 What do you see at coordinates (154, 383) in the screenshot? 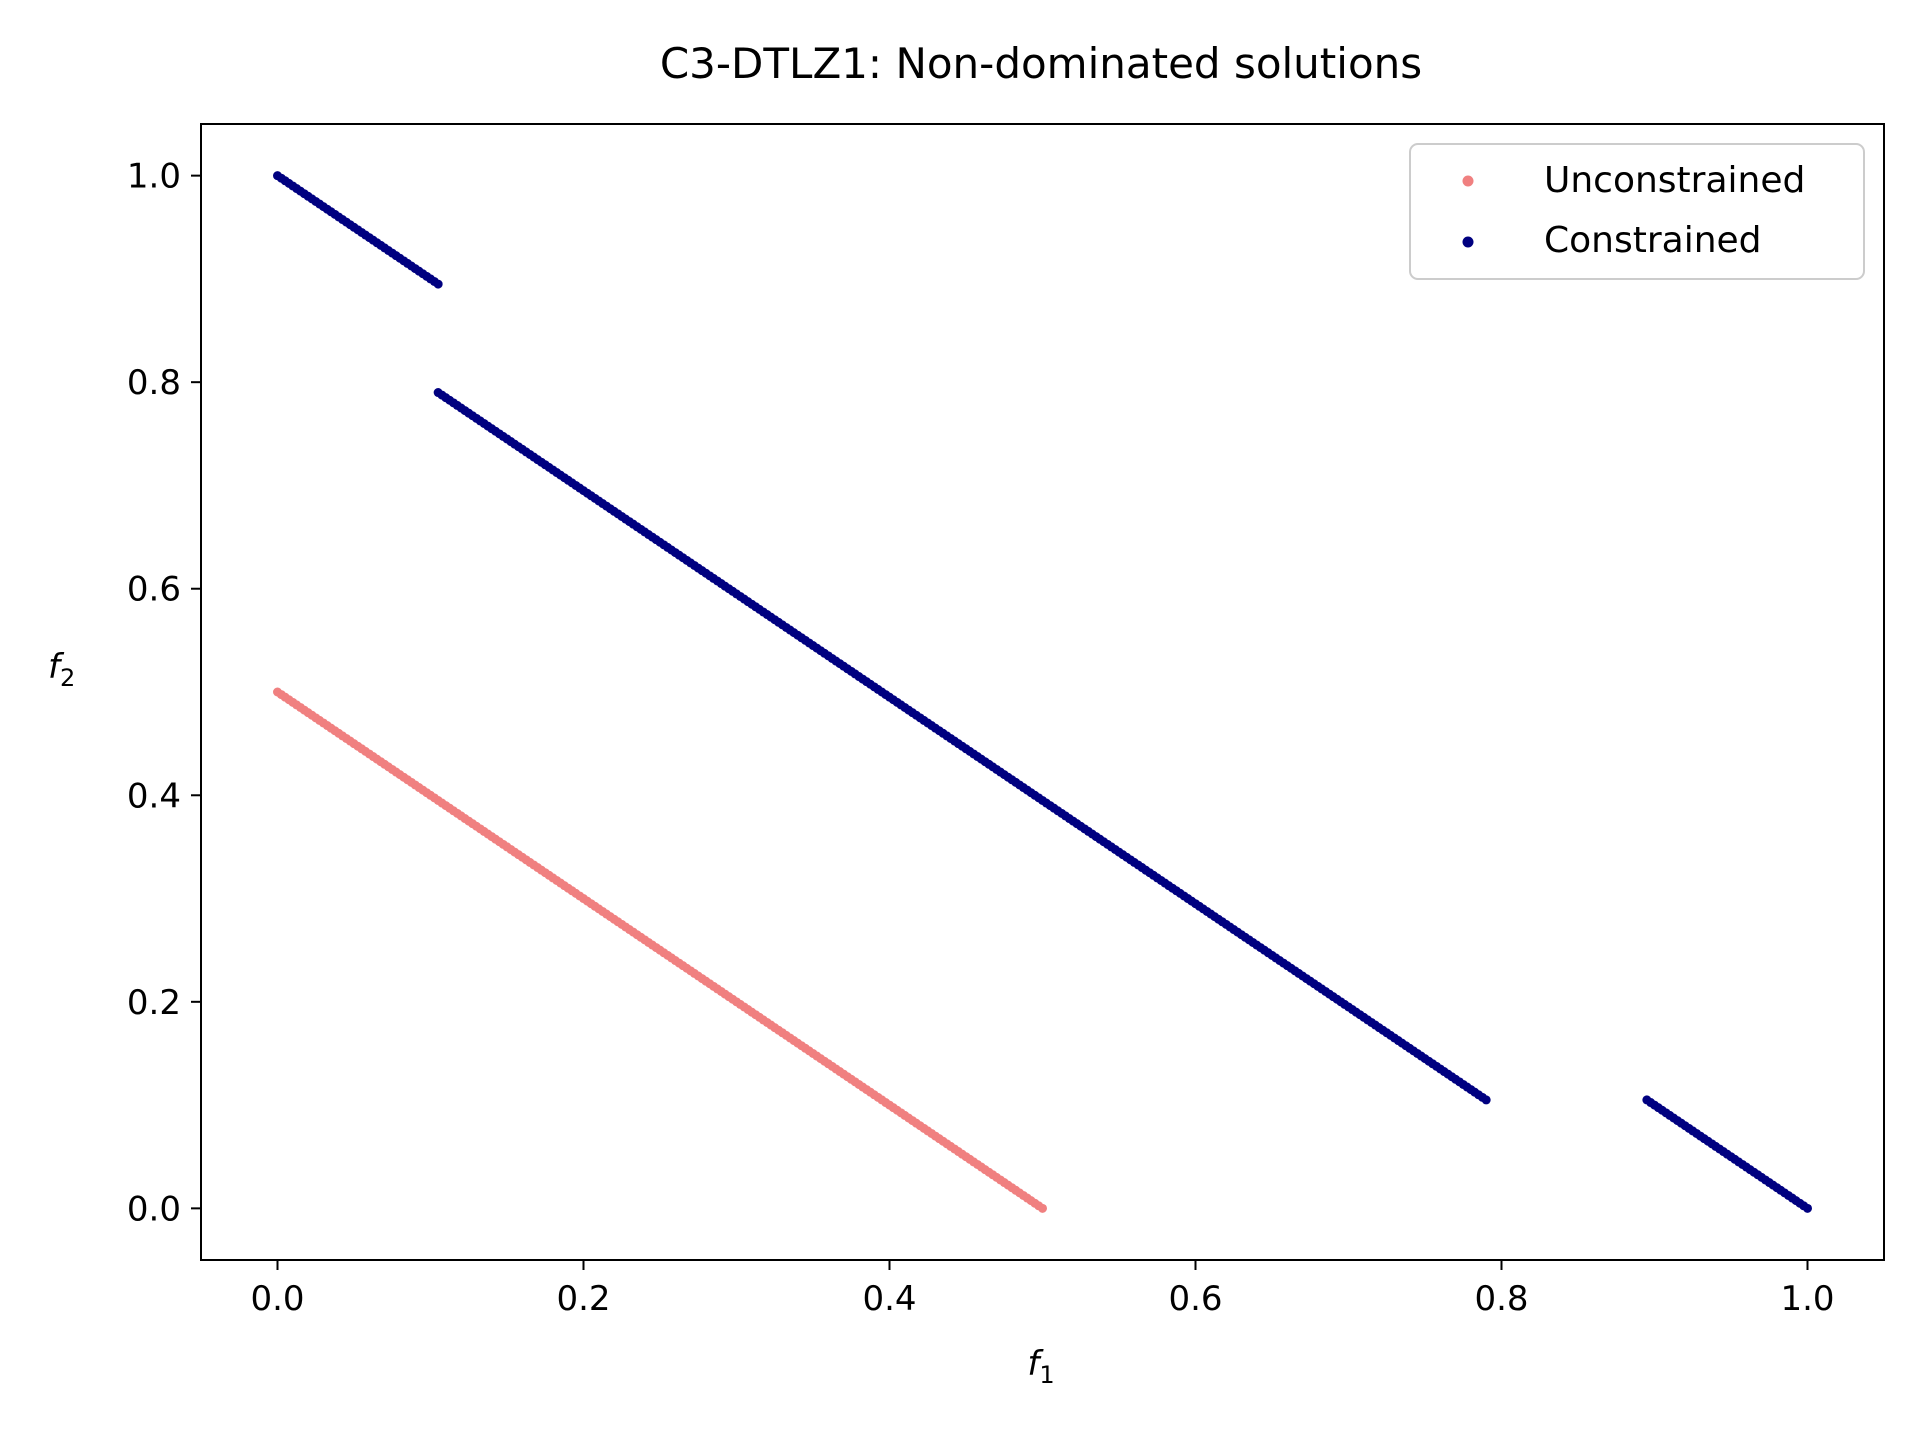
I see `y-tick-label: 0.8` at bounding box center [154, 383].